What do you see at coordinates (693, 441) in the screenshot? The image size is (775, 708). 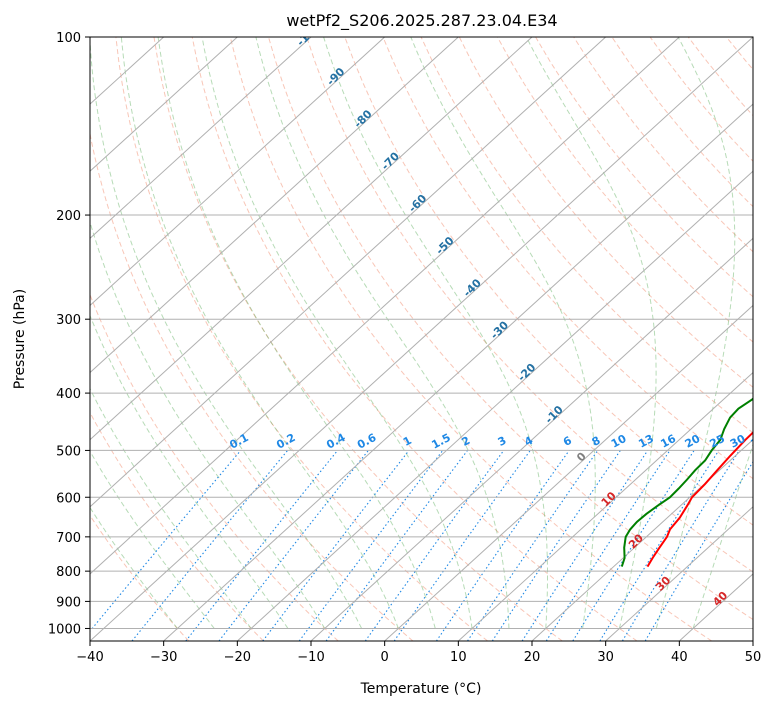 I see `mixing-ratio-label: 20` at bounding box center [693, 441].